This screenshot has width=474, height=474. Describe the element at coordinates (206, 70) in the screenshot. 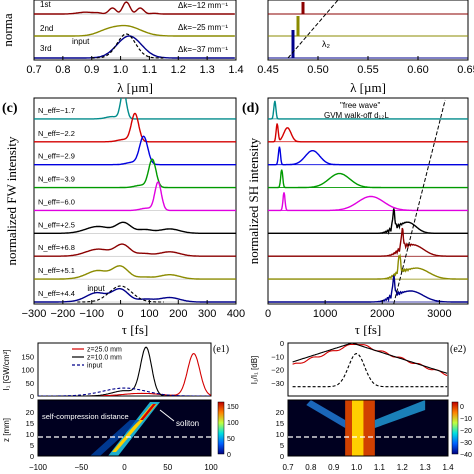

I see `a-x-tick-label: 1.3` at that location.